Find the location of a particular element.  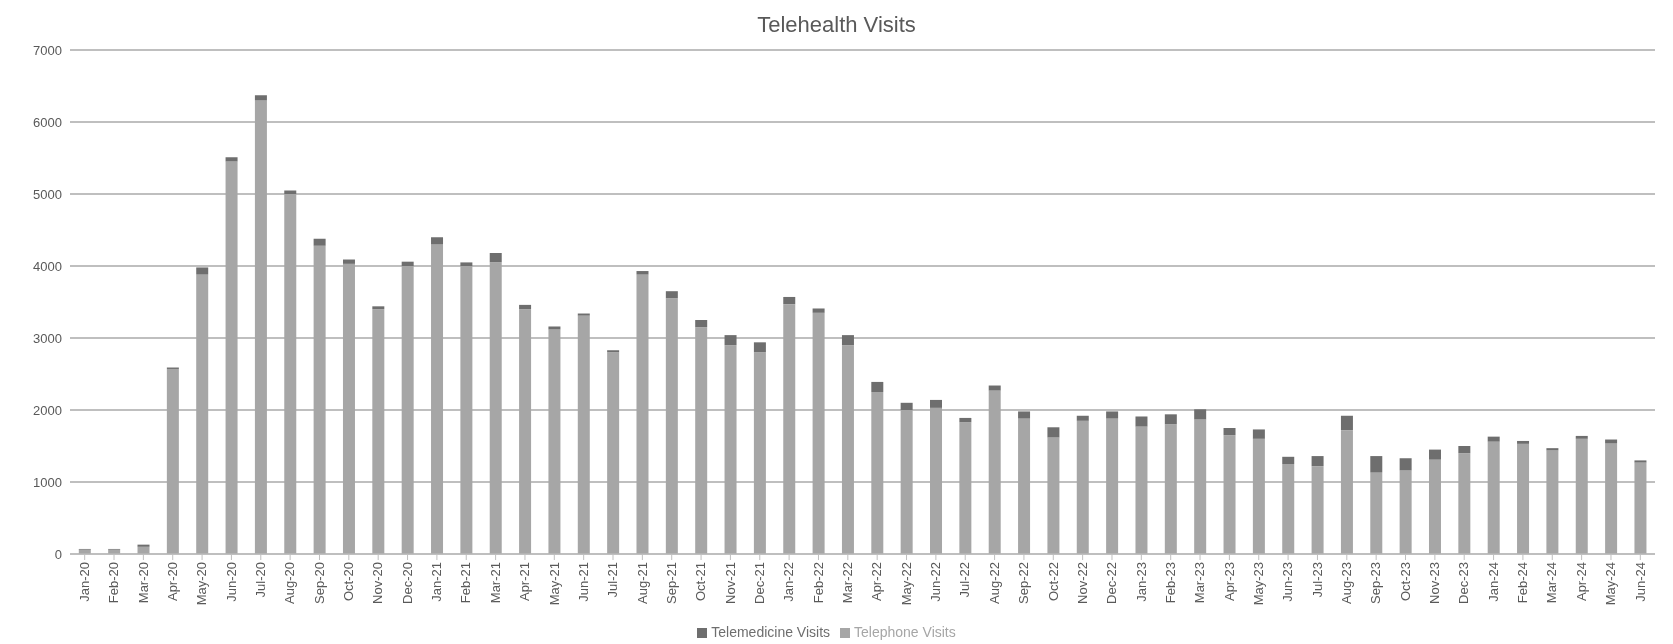

y-tick-label: 3000 is located at coordinates (47, 338).